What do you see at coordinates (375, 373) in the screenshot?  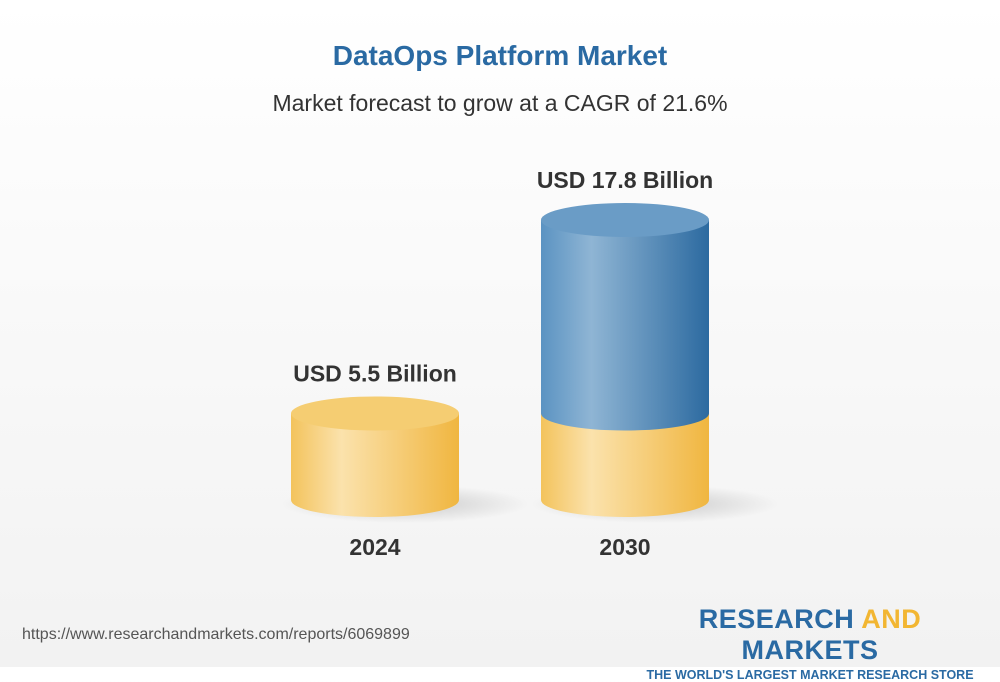 I see `data-label: USD 5.5 Billion` at bounding box center [375, 373].